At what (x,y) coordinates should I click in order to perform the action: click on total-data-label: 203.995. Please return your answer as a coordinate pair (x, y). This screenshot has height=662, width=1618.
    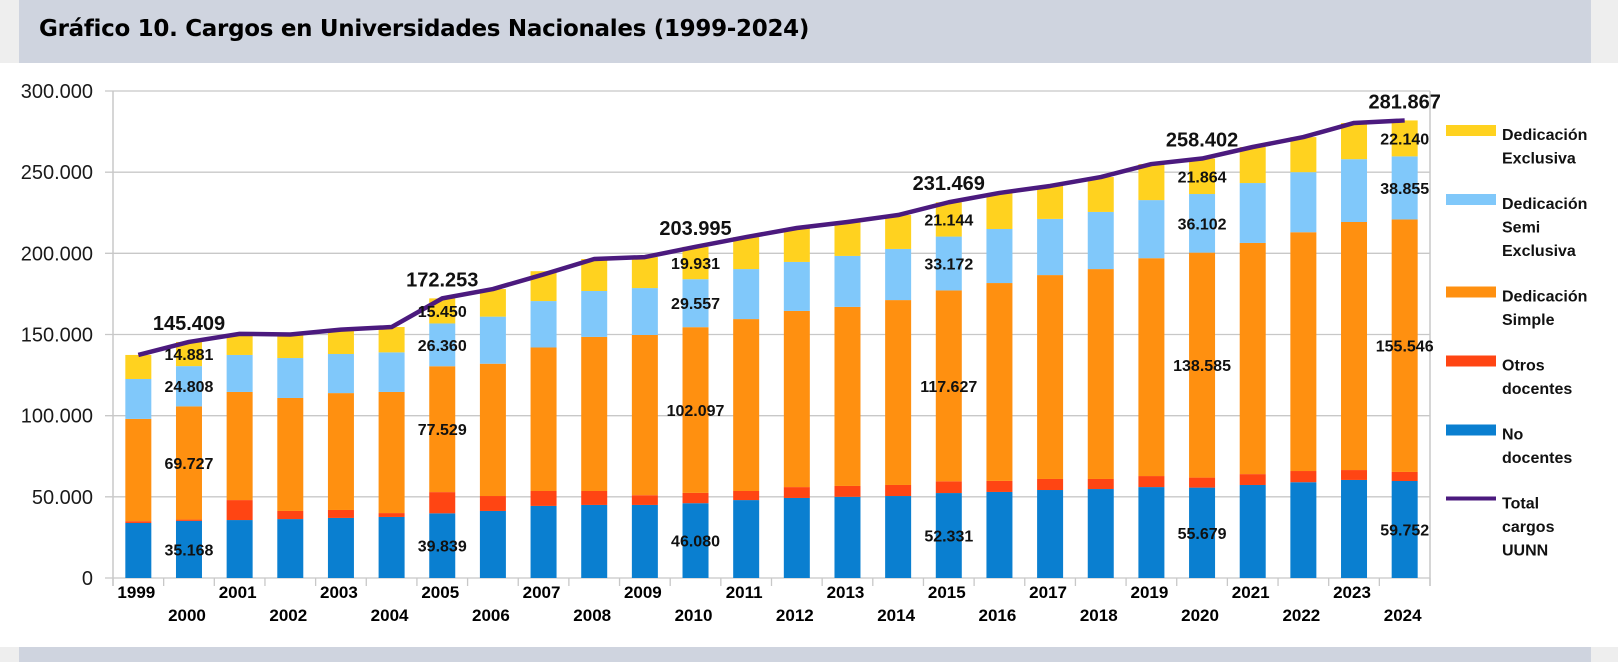
    Looking at the image, I should click on (695, 229).